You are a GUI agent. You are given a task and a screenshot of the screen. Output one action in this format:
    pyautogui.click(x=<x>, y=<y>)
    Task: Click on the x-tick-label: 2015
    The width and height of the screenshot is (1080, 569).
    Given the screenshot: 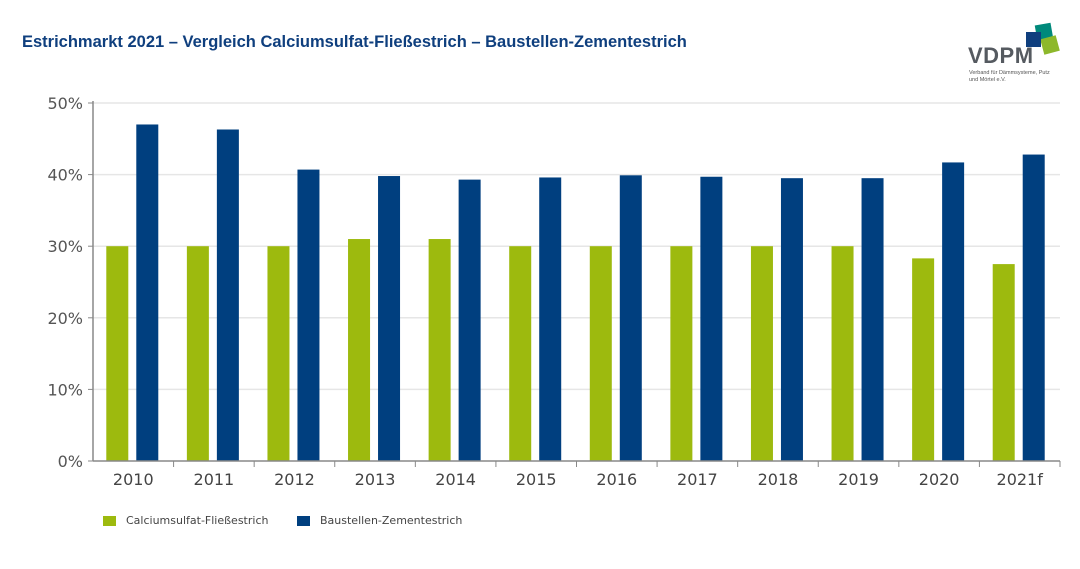 What is the action you would take?
    pyautogui.click(x=536, y=479)
    